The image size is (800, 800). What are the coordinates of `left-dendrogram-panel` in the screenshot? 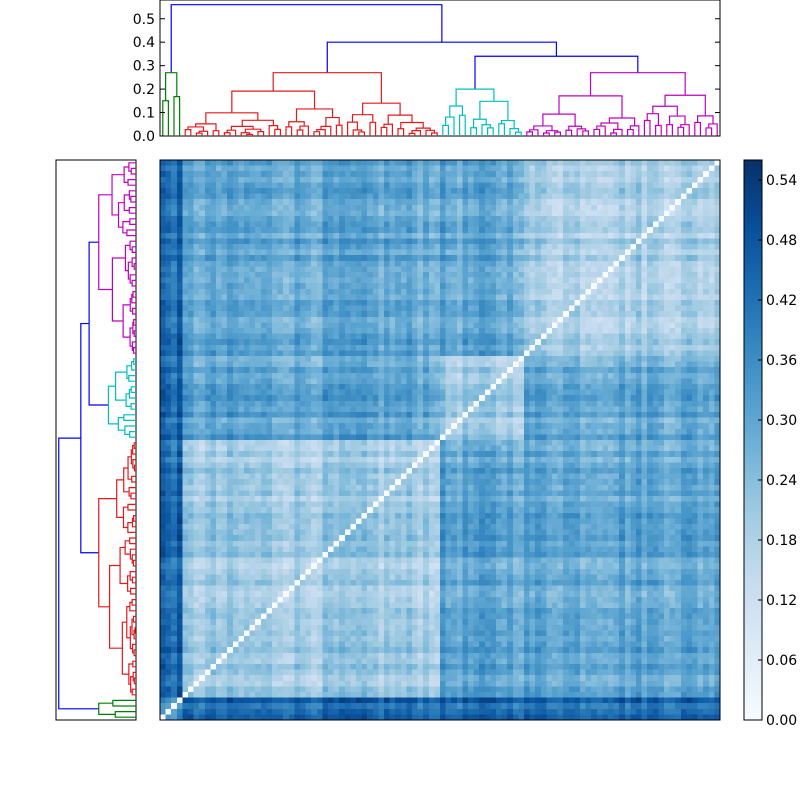 It's located at (96, 440).